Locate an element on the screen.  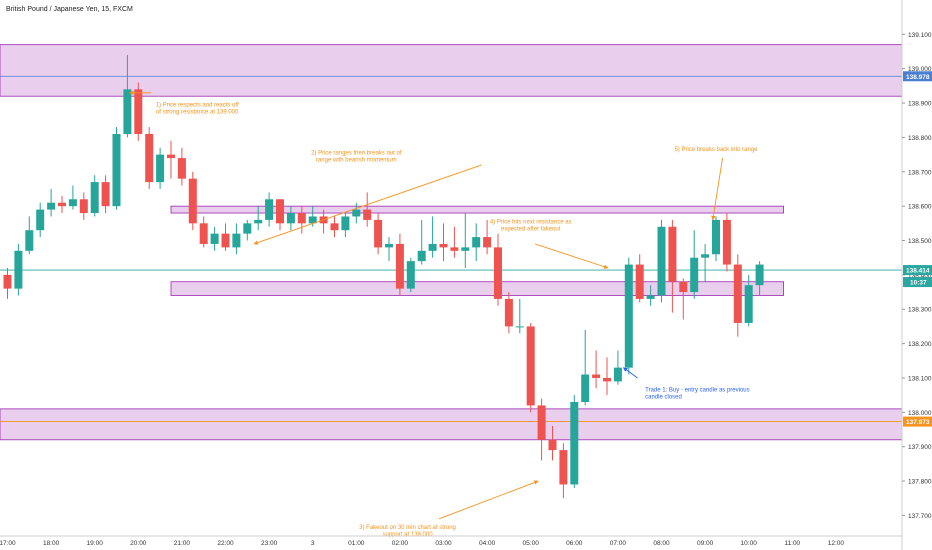
x-tick-label-7: 3 is located at coordinates (313, 543).